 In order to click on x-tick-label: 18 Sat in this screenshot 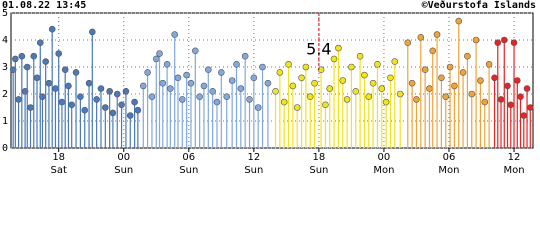, I will do `click(58, 164)`.